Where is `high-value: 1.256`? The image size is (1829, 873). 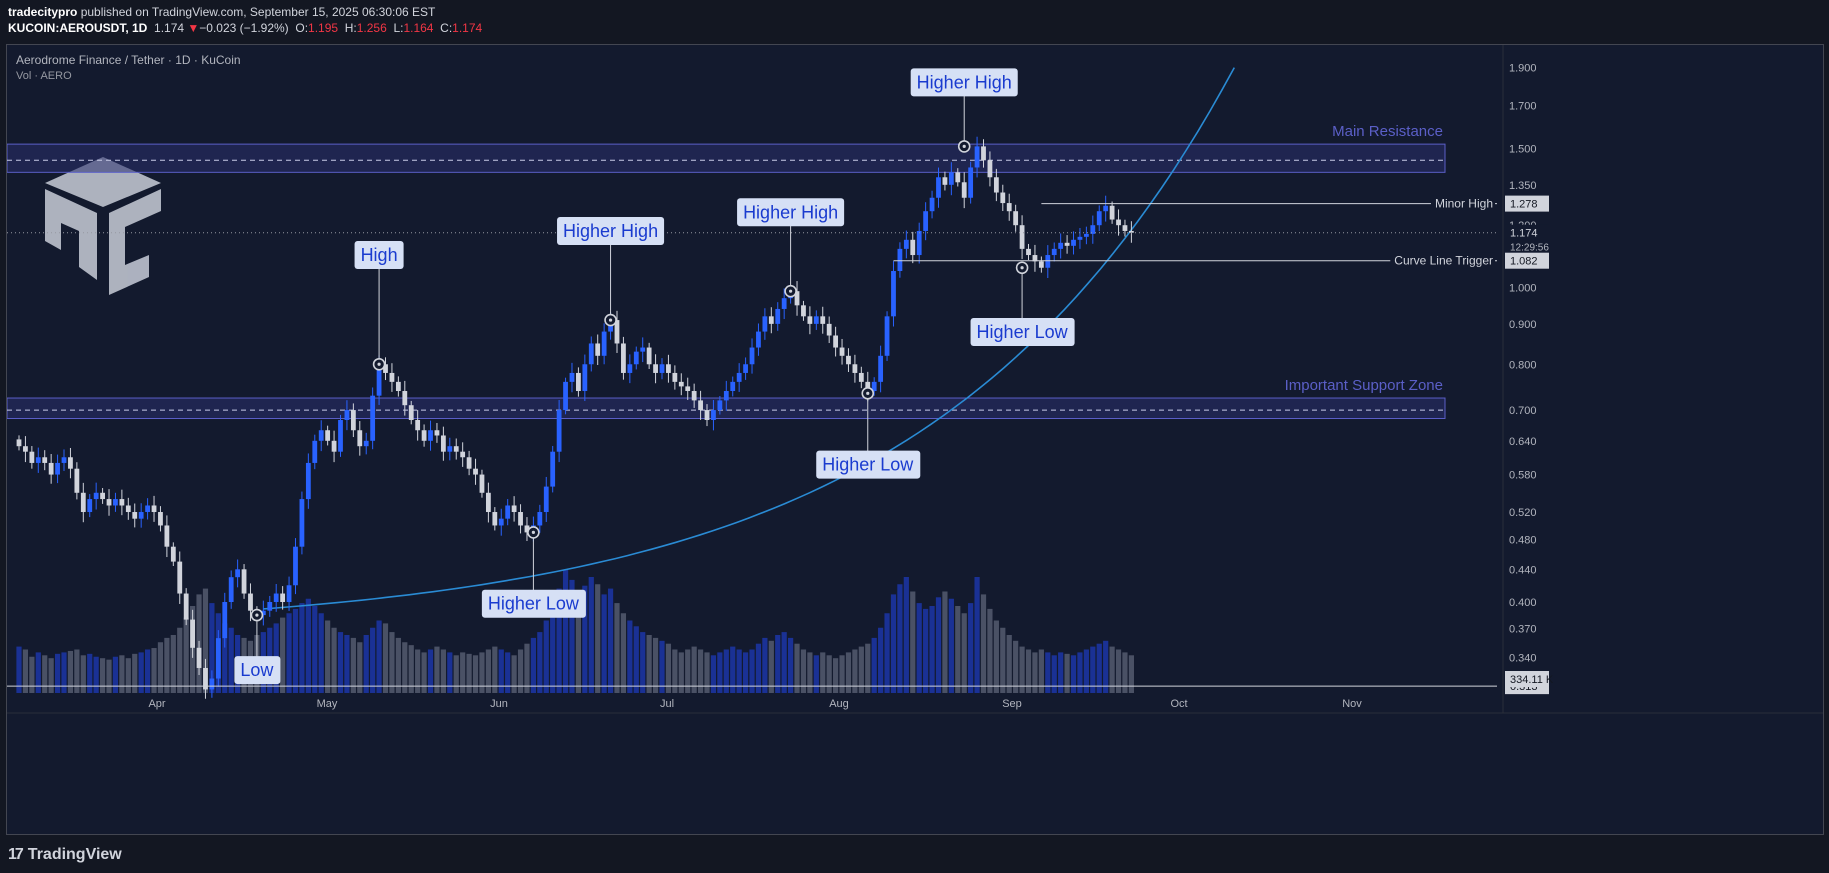
high-value: 1.256 is located at coordinates (371, 28).